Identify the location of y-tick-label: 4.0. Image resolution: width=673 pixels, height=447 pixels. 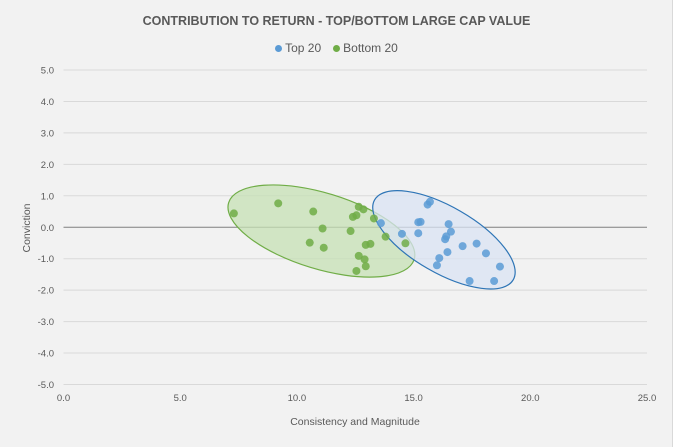
(47, 102).